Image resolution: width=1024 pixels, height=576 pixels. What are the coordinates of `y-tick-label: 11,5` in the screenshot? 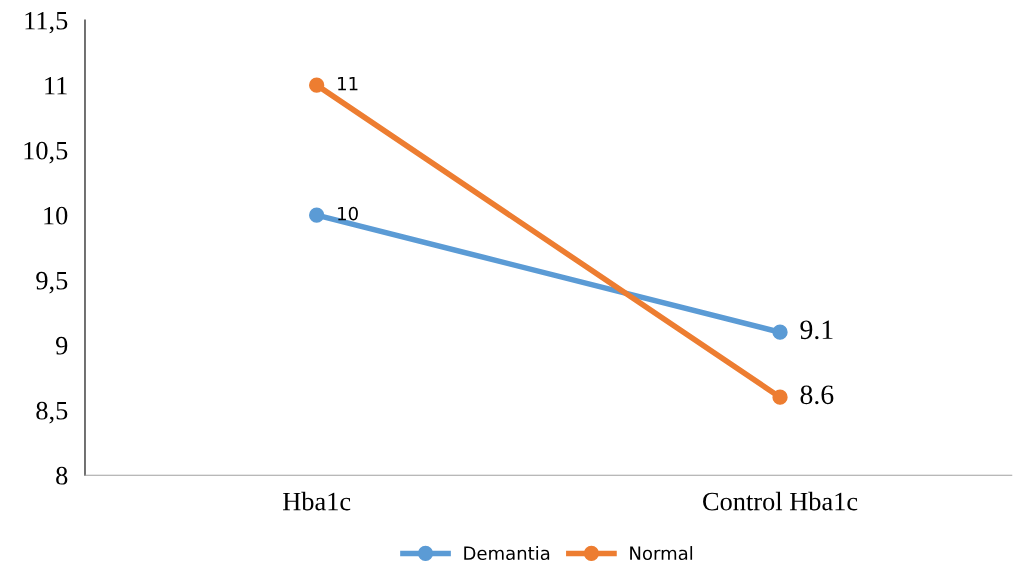 It's located at (46, 22).